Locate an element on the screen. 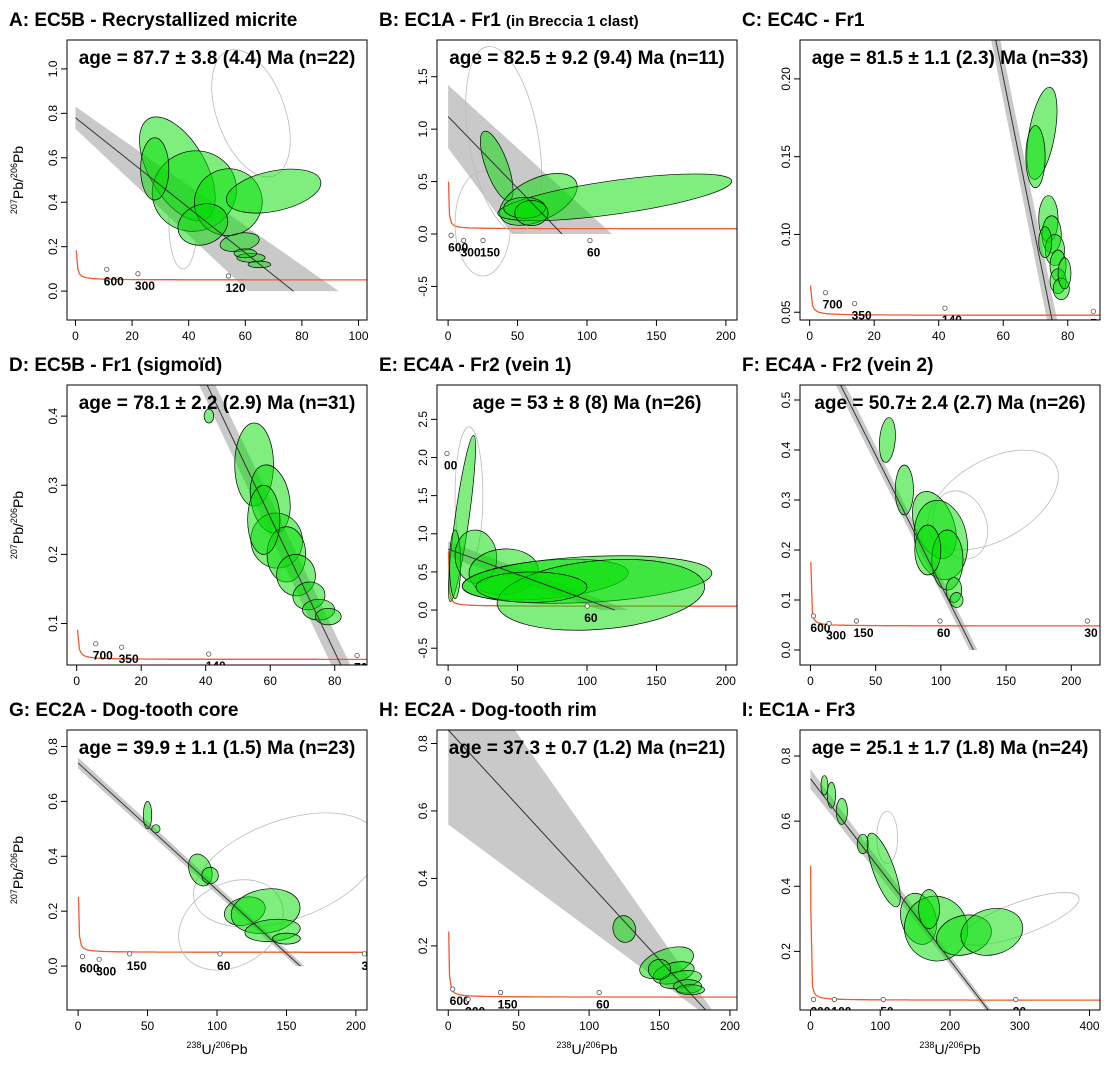  y-tick-label: 0.20 is located at coordinates (786, 79).